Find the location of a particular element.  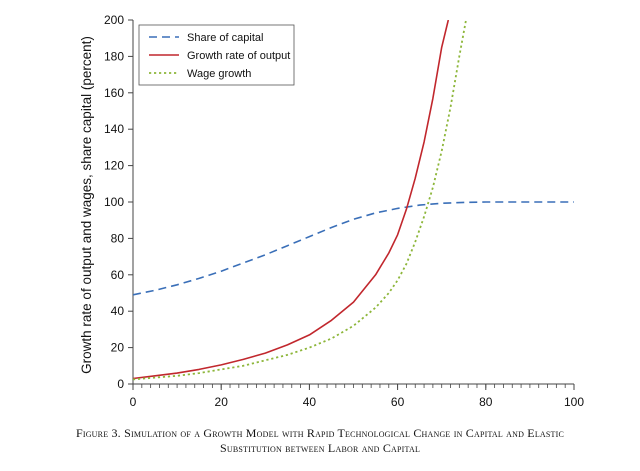

y-tick-label: 0 is located at coordinates (120, 384).